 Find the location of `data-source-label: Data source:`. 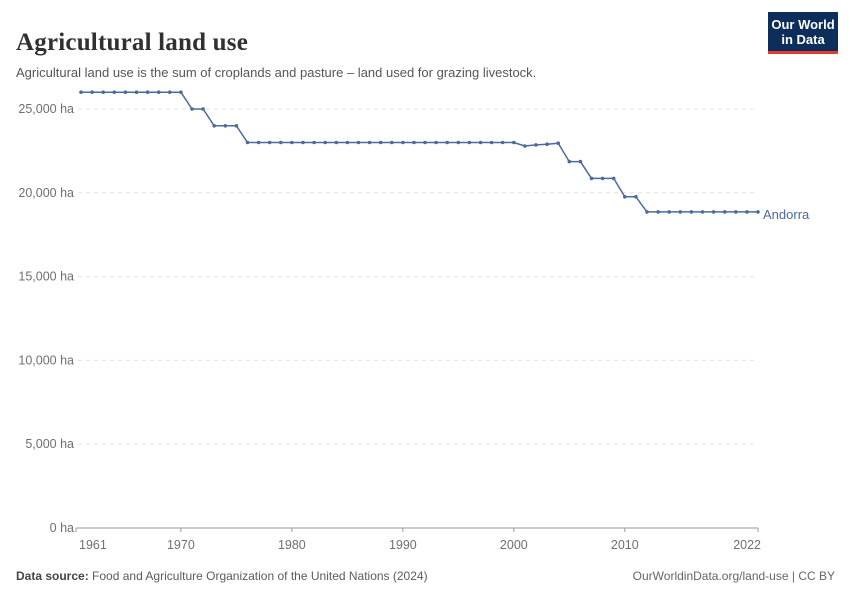

data-source-label: Data source: is located at coordinates (52, 576).